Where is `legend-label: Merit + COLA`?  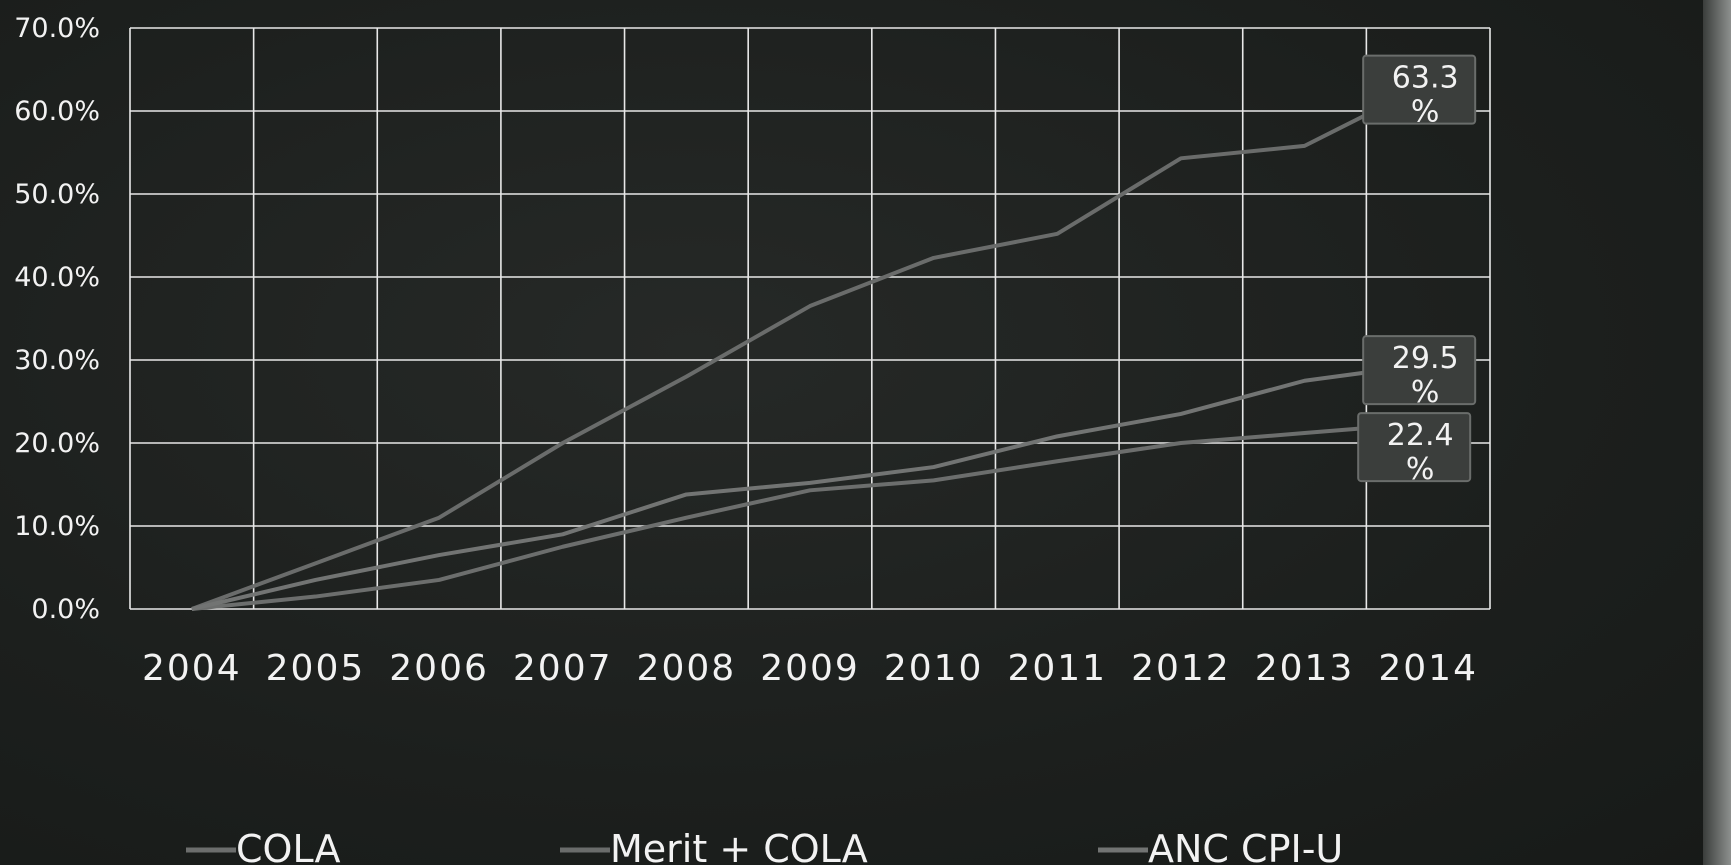 legend-label: Merit + COLA is located at coordinates (739, 846).